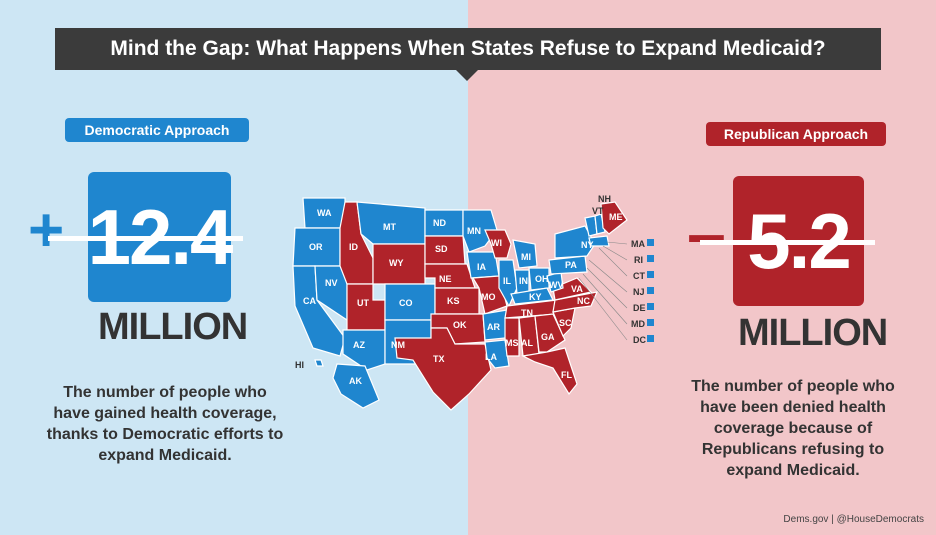 The height and width of the screenshot is (535, 936). What do you see at coordinates (453, 301) in the screenshot?
I see `map-label-KS: KS` at bounding box center [453, 301].